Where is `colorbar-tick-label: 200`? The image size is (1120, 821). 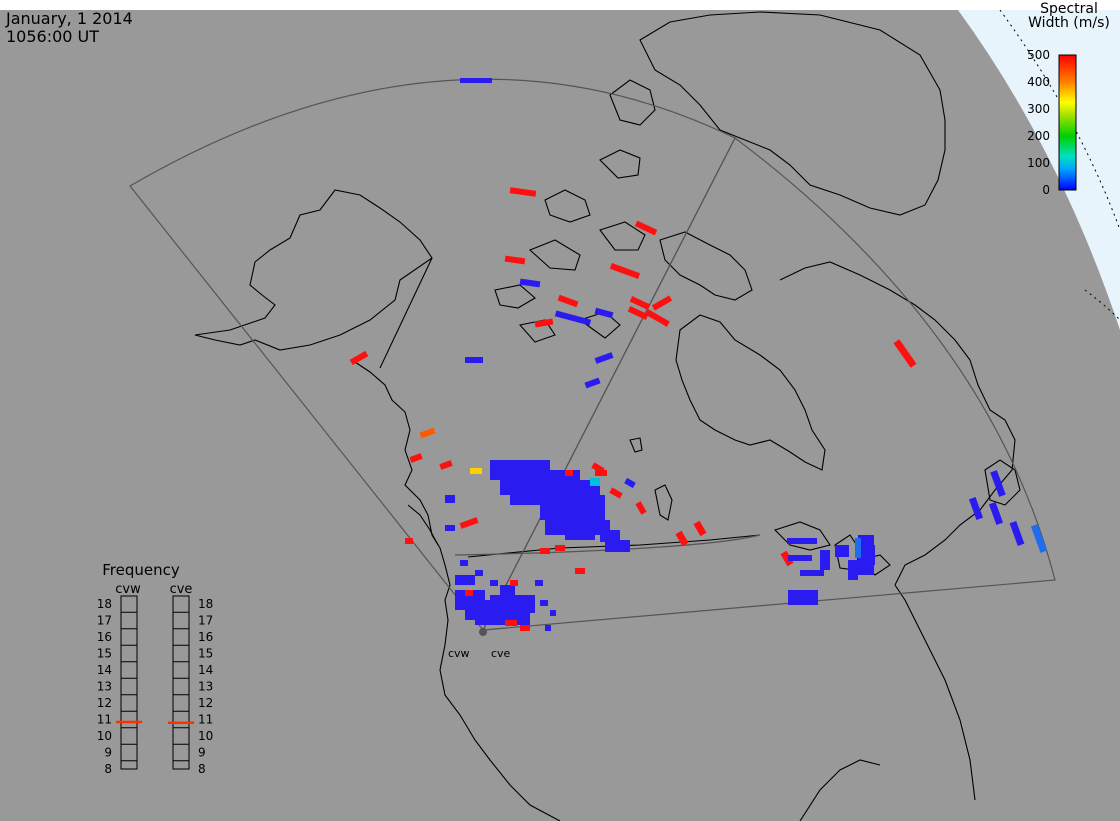 colorbar-tick-label: 200 is located at coordinates (1038, 136).